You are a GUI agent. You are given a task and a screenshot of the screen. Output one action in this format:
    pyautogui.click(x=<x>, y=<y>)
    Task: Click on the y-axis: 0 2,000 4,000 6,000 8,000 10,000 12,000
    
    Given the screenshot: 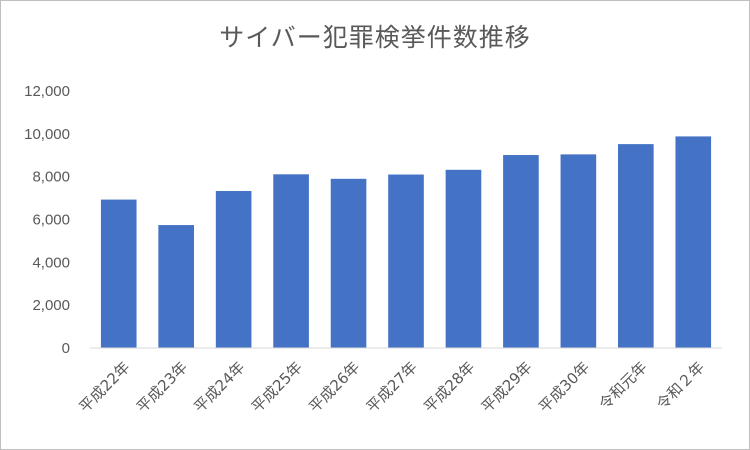 What is the action you would take?
    pyautogui.click(x=47, y=220)
    